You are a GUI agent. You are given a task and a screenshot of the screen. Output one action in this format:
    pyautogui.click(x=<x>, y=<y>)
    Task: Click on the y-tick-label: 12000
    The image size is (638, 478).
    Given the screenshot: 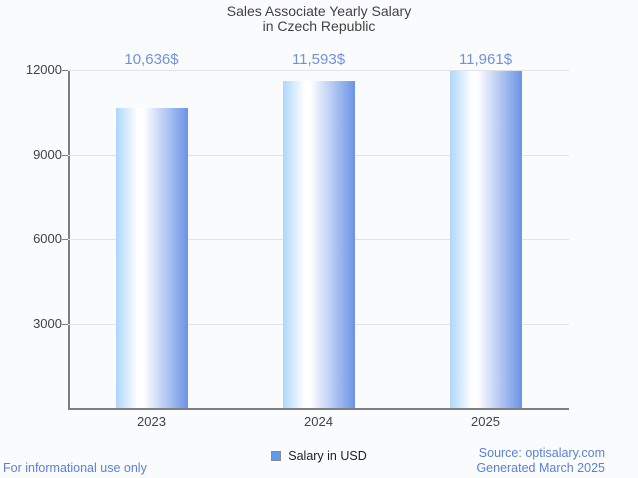 What is the action you would take?
    pyautogui.click(x=43, y=69)
    